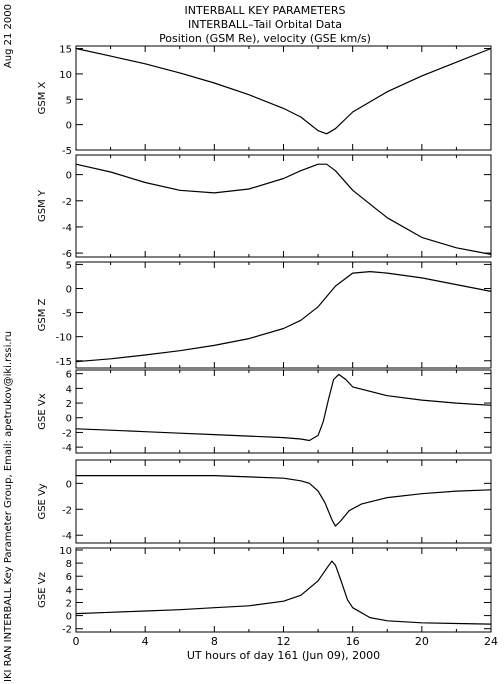 The height and width of the screenshot is (684, 504). What do you see at coordinates (265, 24) in the screenshot?
I see `title-line-2: INTERBALL–Tail Orbital Data` at bounding box center [265, 24].